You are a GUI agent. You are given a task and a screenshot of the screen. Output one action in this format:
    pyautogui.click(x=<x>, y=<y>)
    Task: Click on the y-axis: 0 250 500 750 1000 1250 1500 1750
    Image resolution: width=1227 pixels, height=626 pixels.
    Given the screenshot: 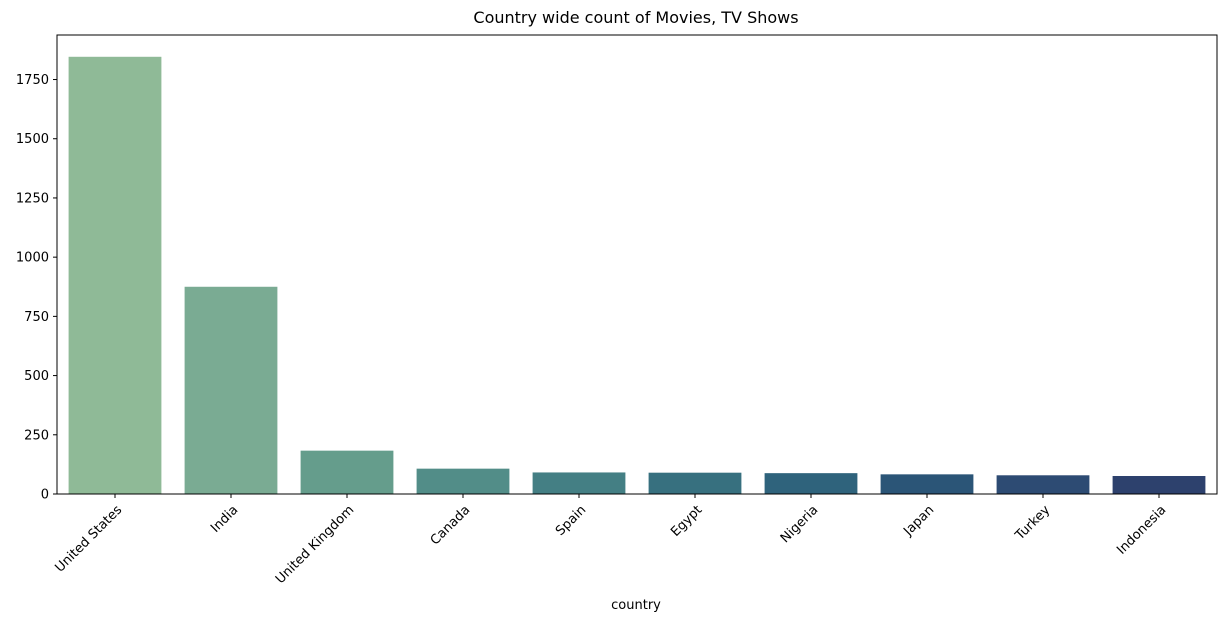 What is the action you would take?
    pyautogui.click(x=36, y=288)
    